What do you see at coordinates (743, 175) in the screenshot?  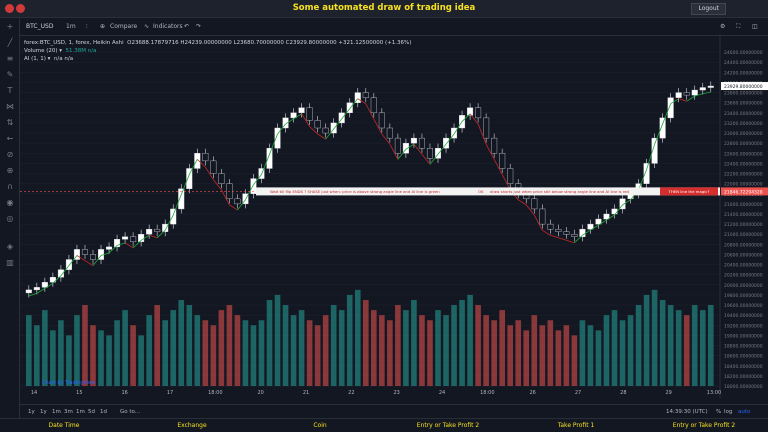 I see `y-tick-label: 22200.00000000` at bounding box center [743, 175].